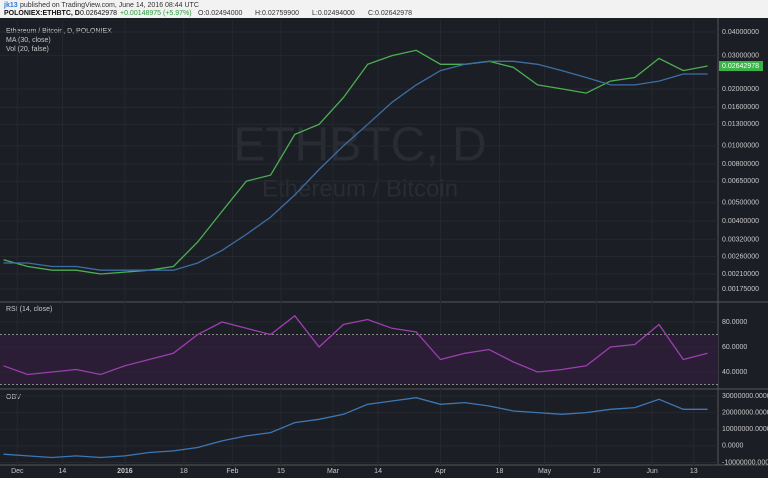 Image resolution: width=768 pixels, height=478 pixels. Describe the element at coordinates (651, 471) in the screenshot. I see `x-tick-label: Jun` at that location.